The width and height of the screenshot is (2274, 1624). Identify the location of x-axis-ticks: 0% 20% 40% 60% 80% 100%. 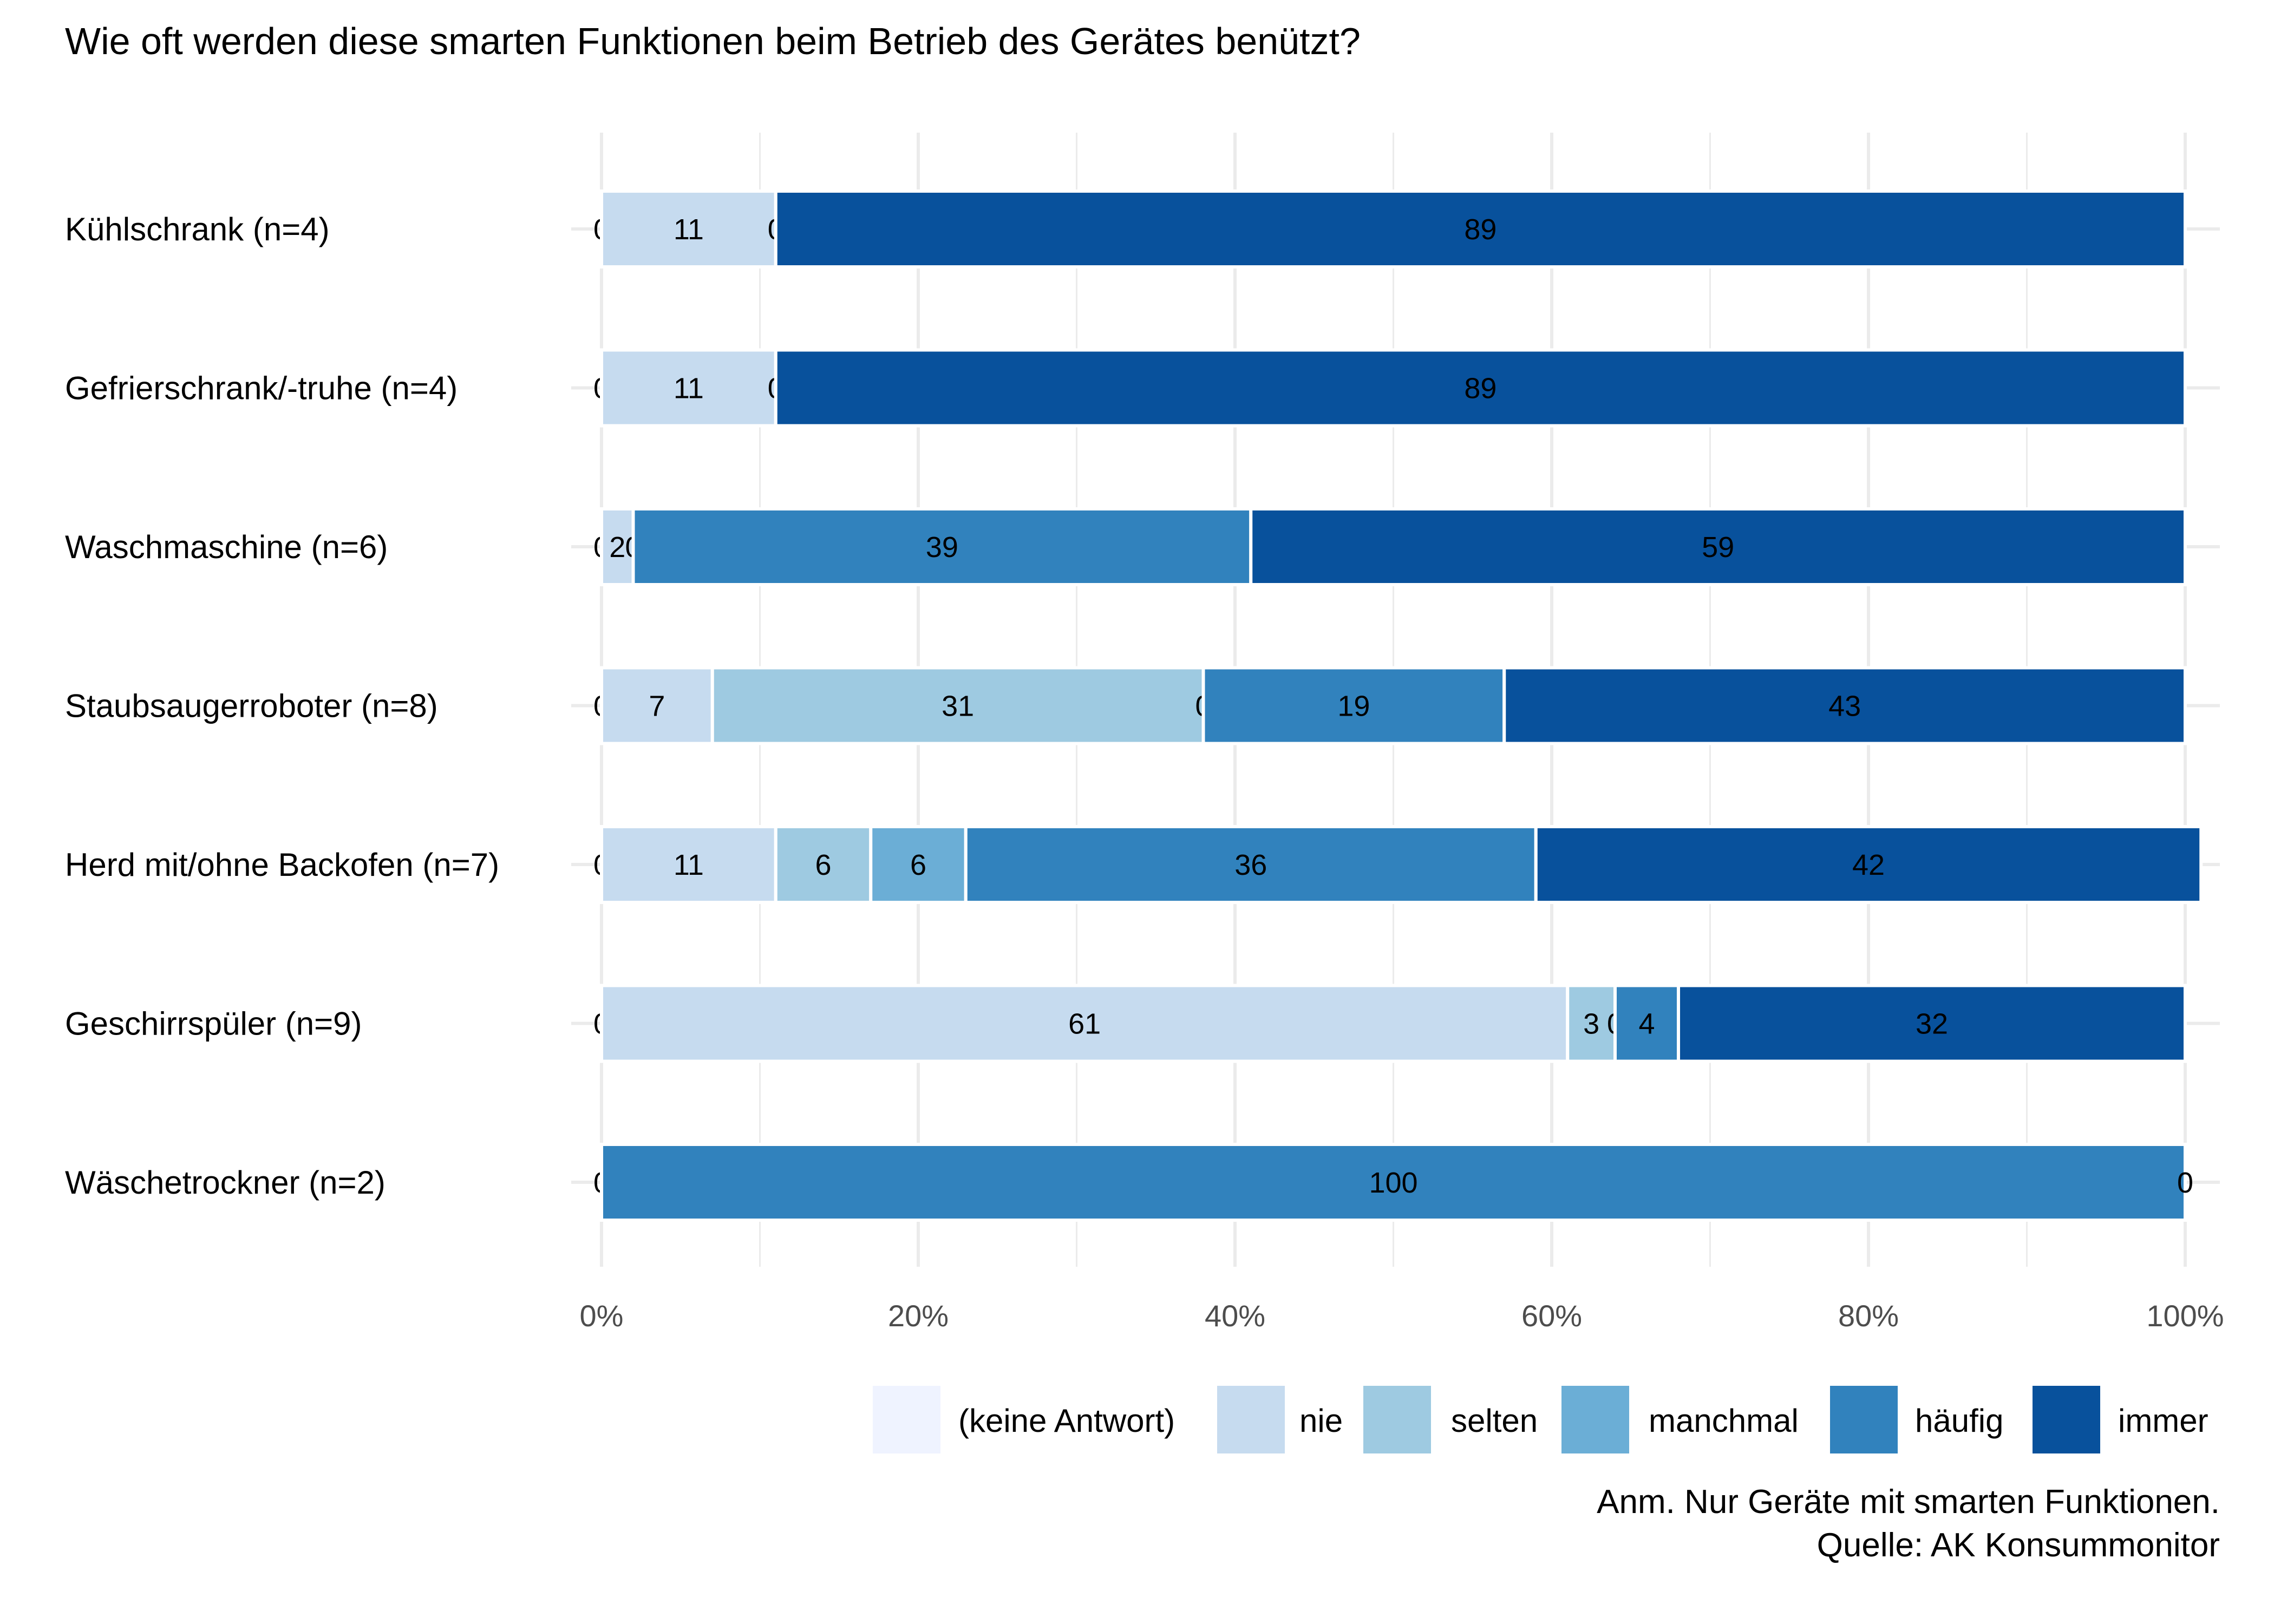
(1402, 1316).